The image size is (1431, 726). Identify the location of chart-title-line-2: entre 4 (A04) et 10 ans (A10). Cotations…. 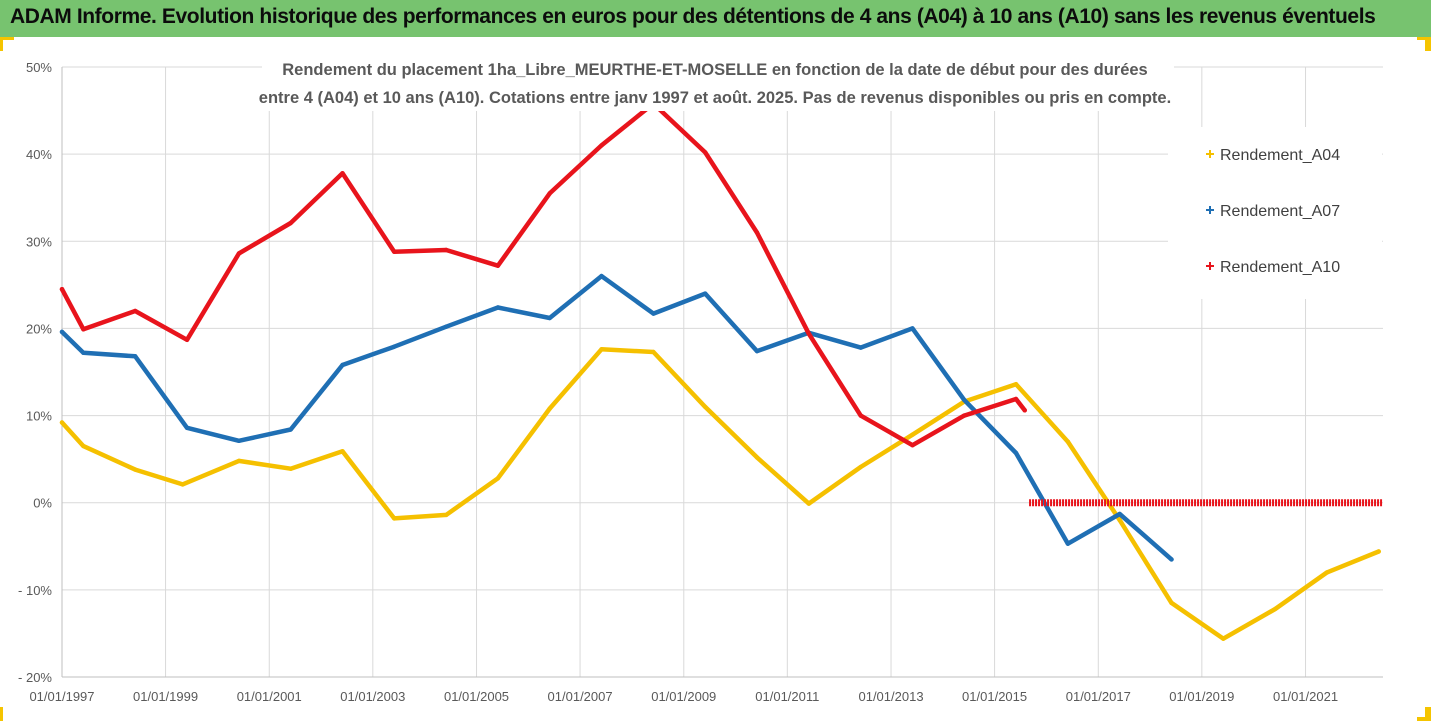
(715, 98).